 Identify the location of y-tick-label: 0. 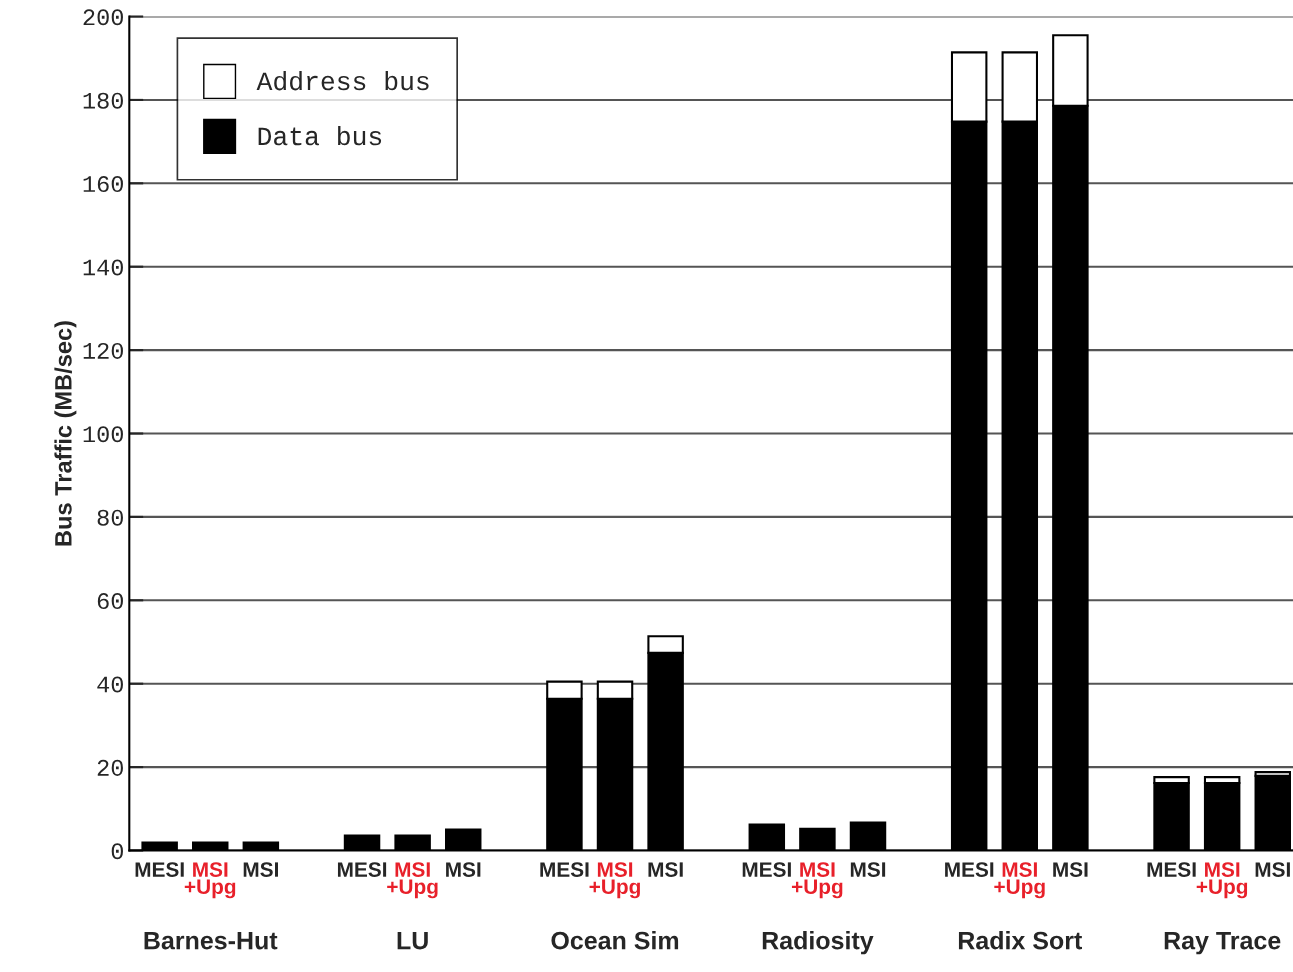
(117, 851).